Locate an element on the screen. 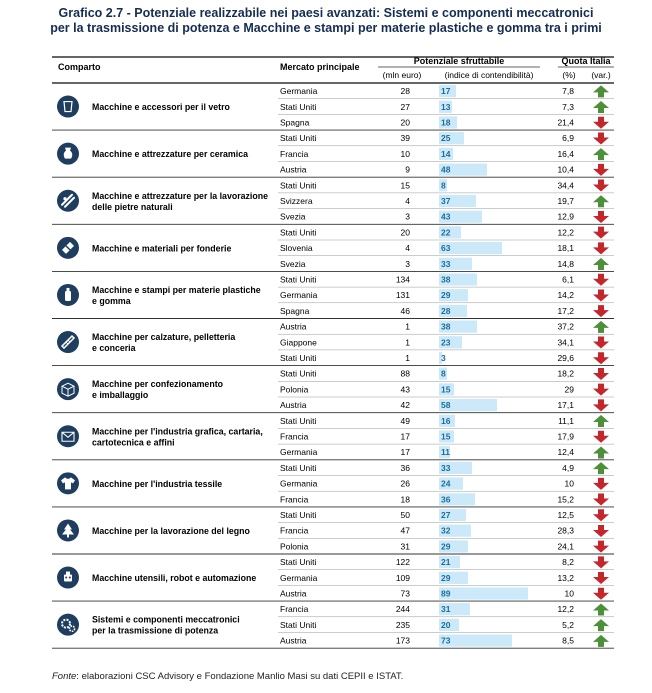 The height and width of the screenshot is (693, 652). index-value: 58 is located at coordinates (446, 405).